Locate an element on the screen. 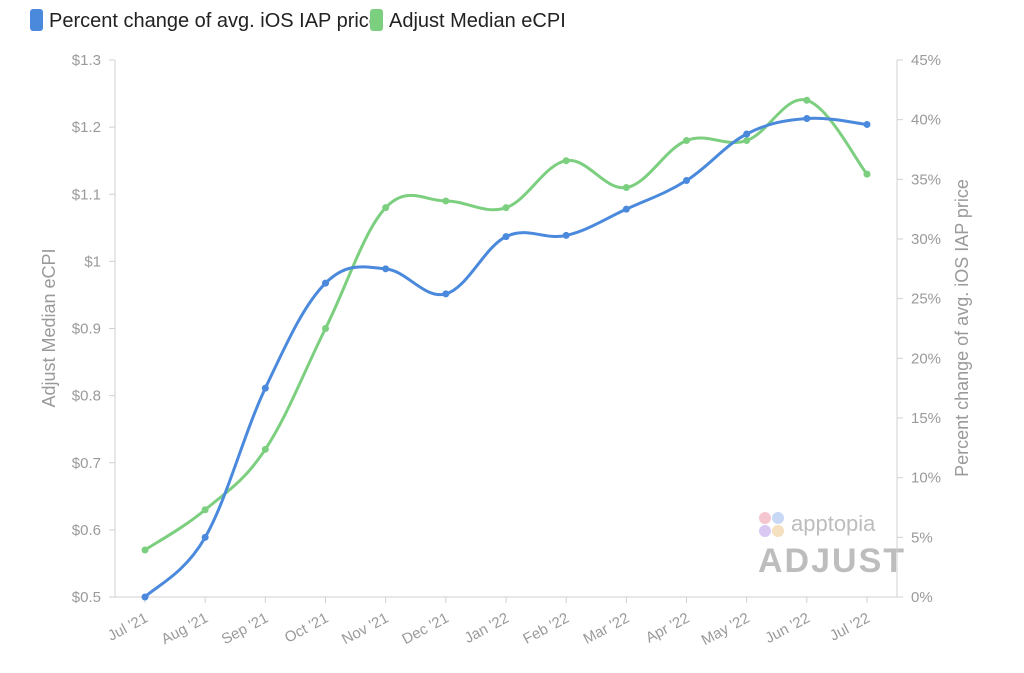  y-right-tick-label: 5% is located at coordinates (922, 537).